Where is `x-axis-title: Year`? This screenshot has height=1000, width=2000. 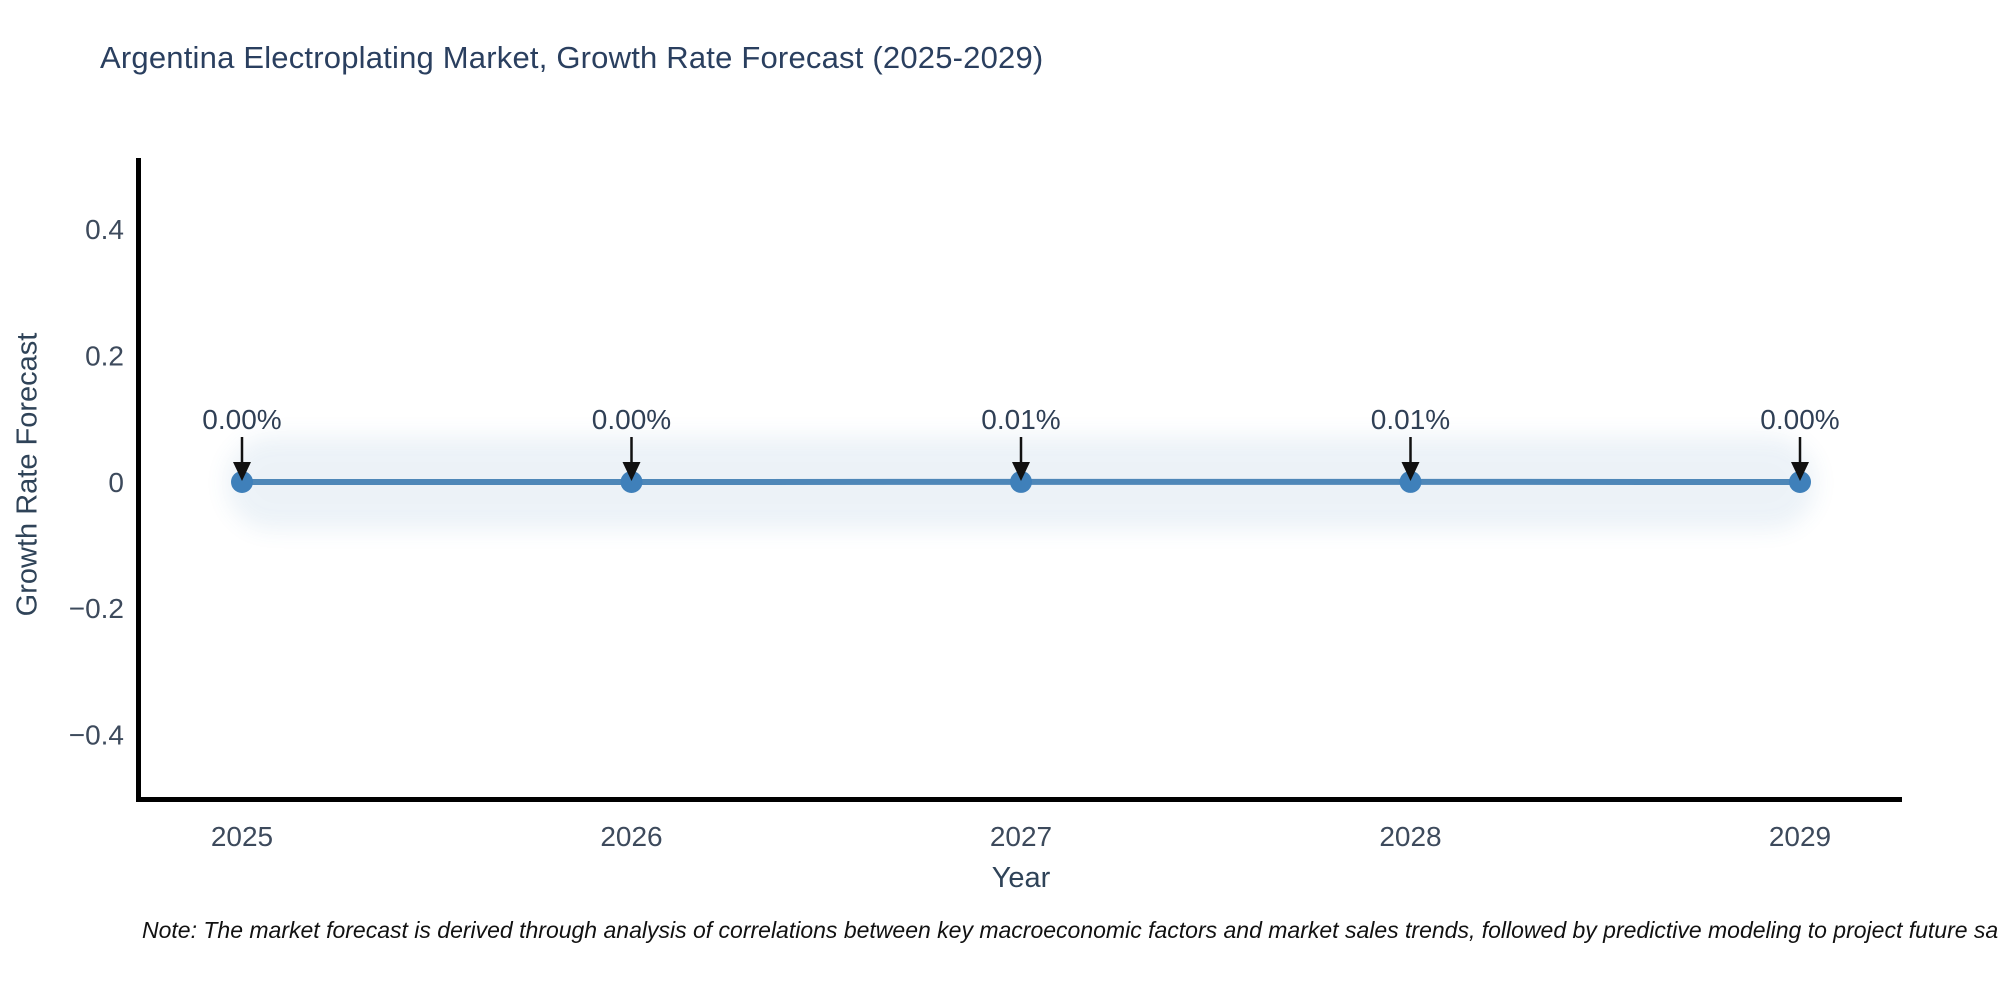
x-axis-title: Year is located at coordinates (1021, 878).